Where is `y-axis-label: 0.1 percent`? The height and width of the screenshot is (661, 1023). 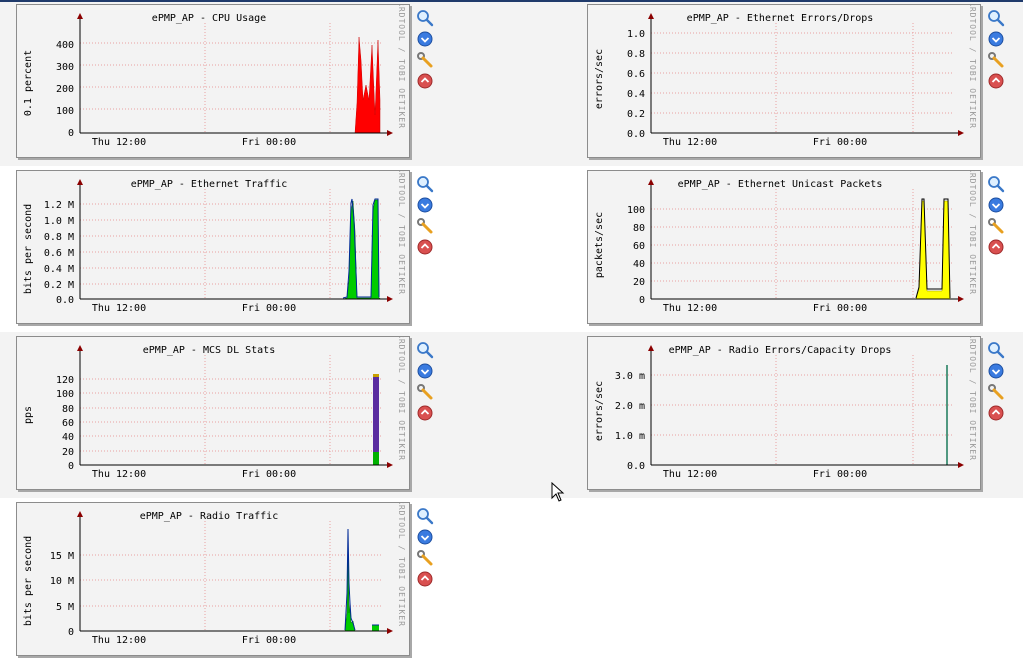
y-axis-label: 0.1 percent is located at coordinates (28, 83).